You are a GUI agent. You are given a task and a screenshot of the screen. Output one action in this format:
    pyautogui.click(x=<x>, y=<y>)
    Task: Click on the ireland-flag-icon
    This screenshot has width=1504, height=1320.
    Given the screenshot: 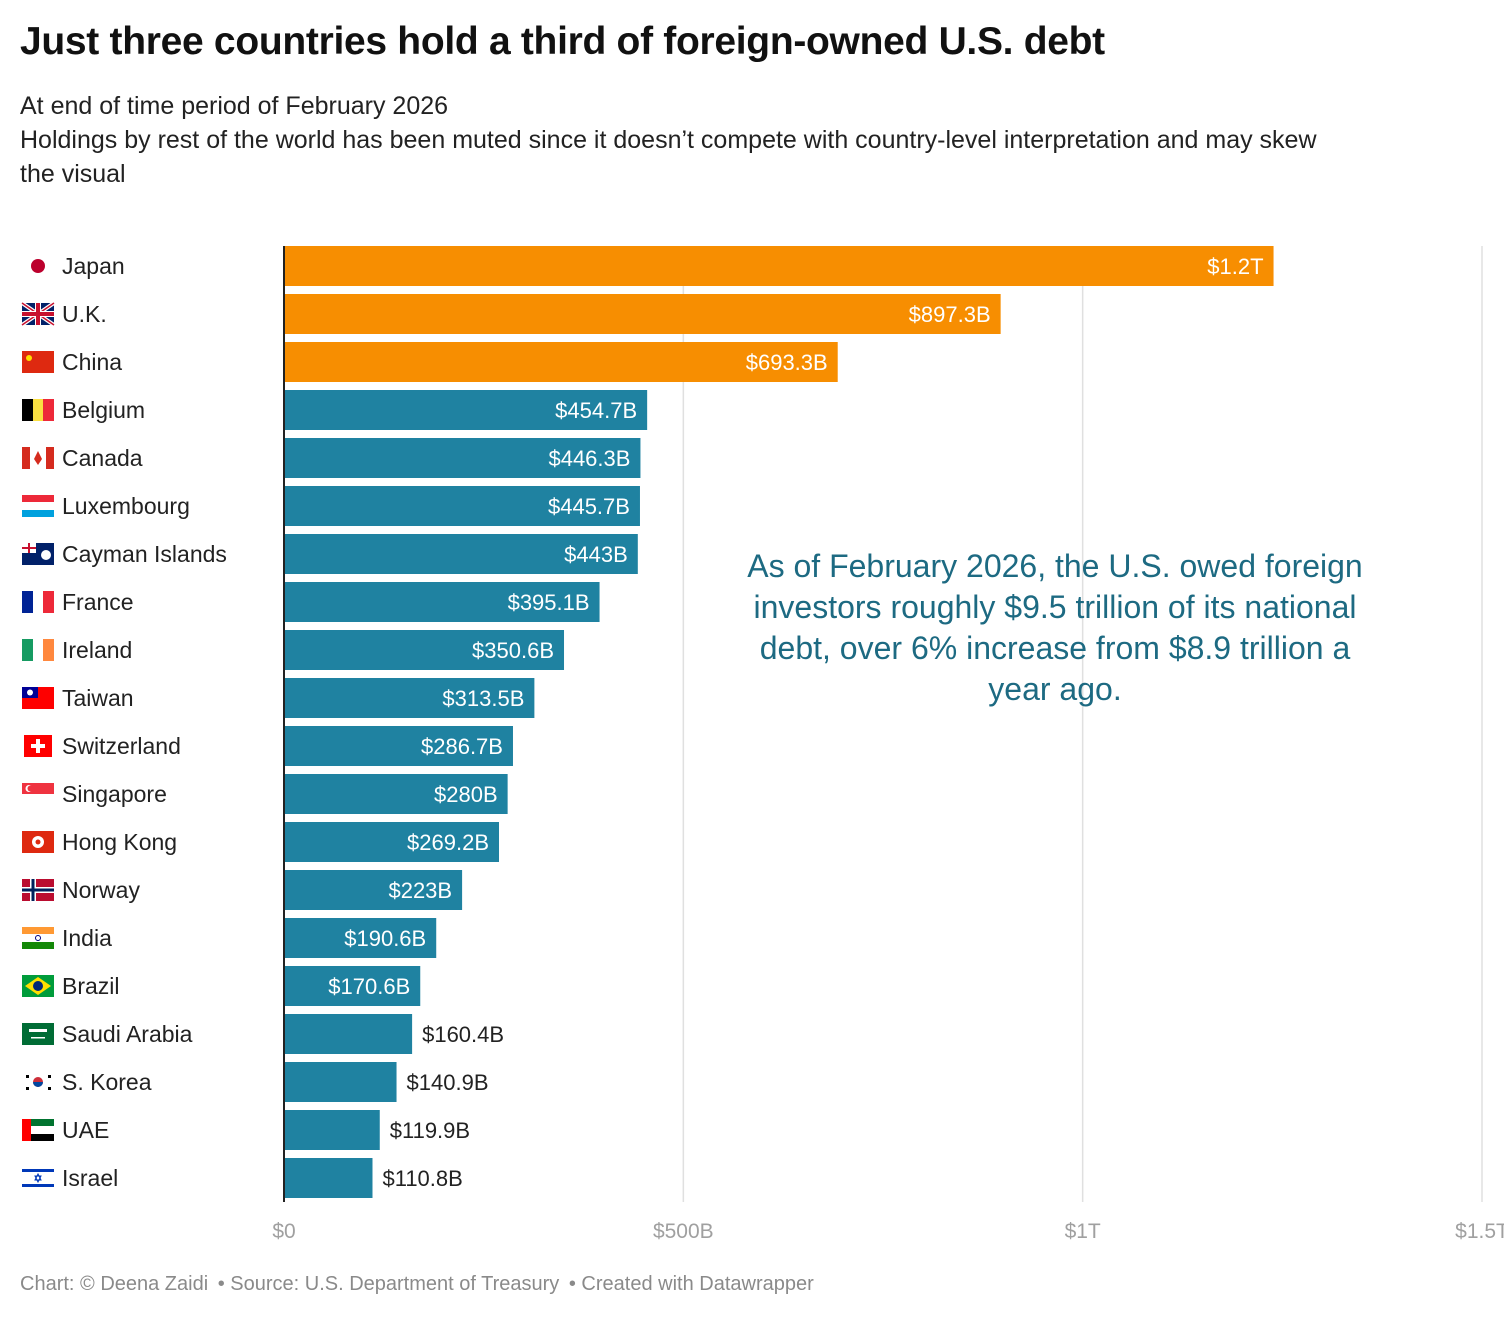 What is the action you would take?
    pyautogui.click(x=38, y=650)
    